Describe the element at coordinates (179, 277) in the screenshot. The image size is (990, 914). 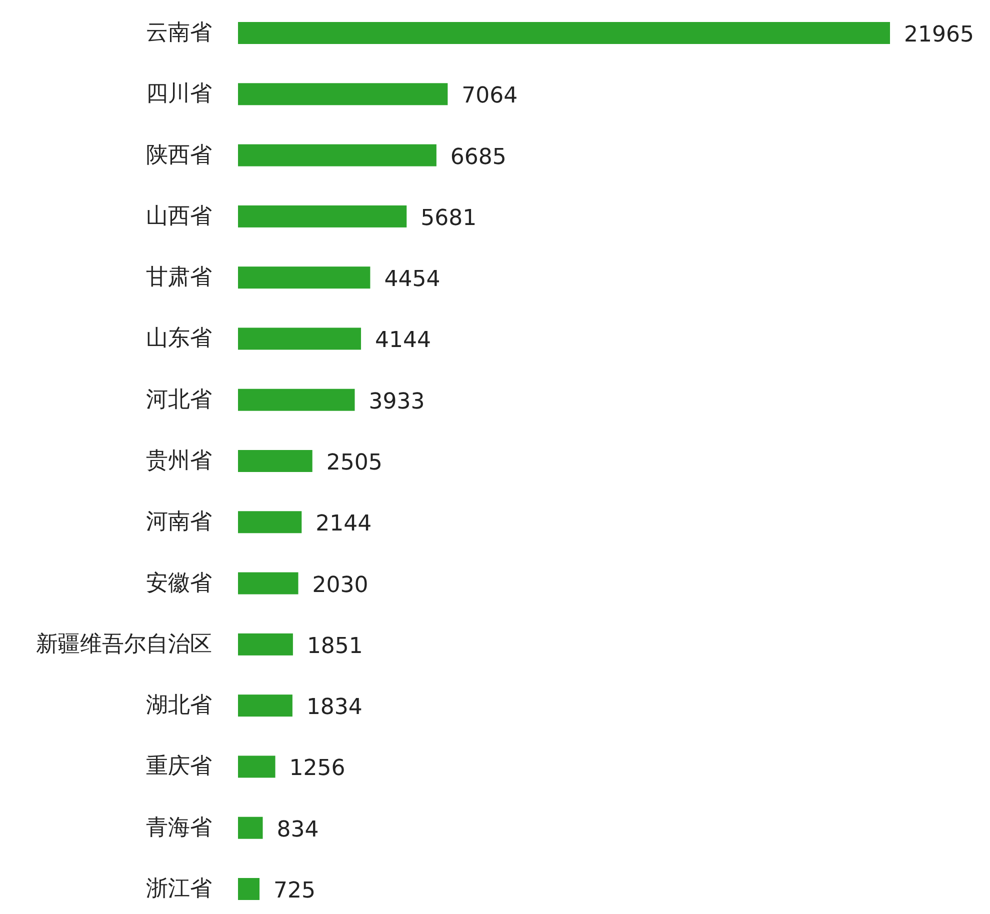
I see `y-tick-label: 甘肃省` at that location.